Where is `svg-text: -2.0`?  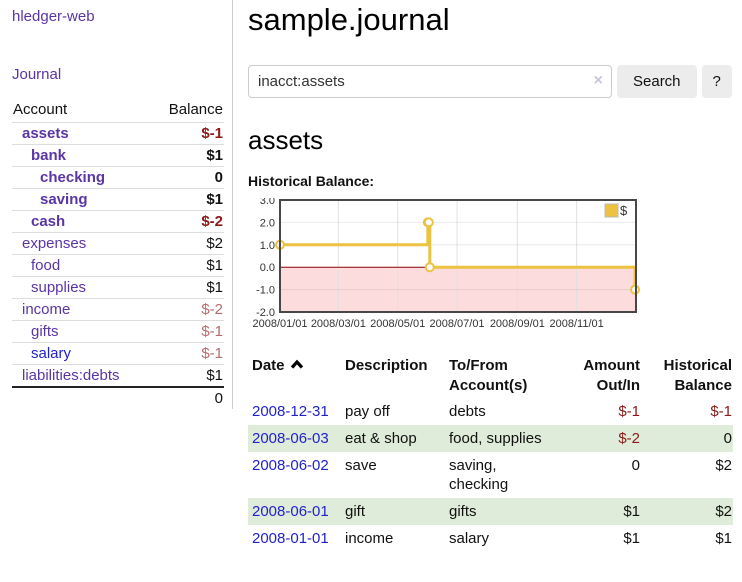
svg-text: -2.0 is located at coordinates (265, 313).